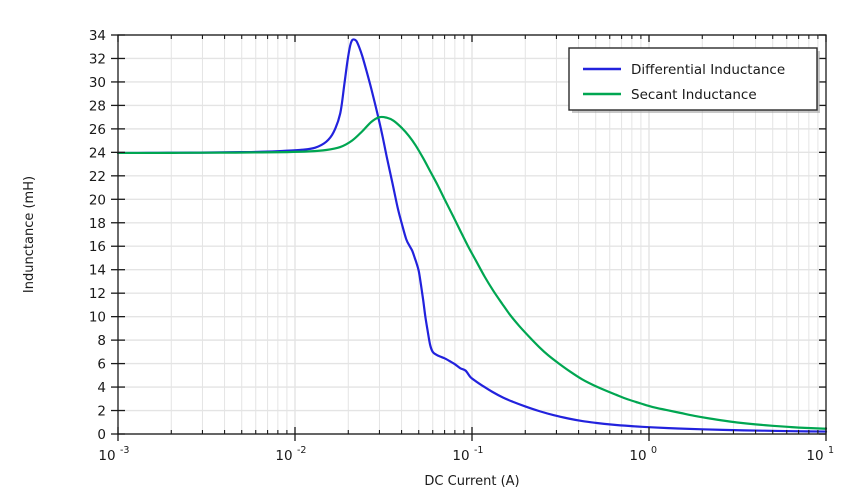 The width and height of the screenshot is (868, 504). Describe the element at coordinates (97, 153) in the screenshot. I see `y-tick-label: 24` at that location.